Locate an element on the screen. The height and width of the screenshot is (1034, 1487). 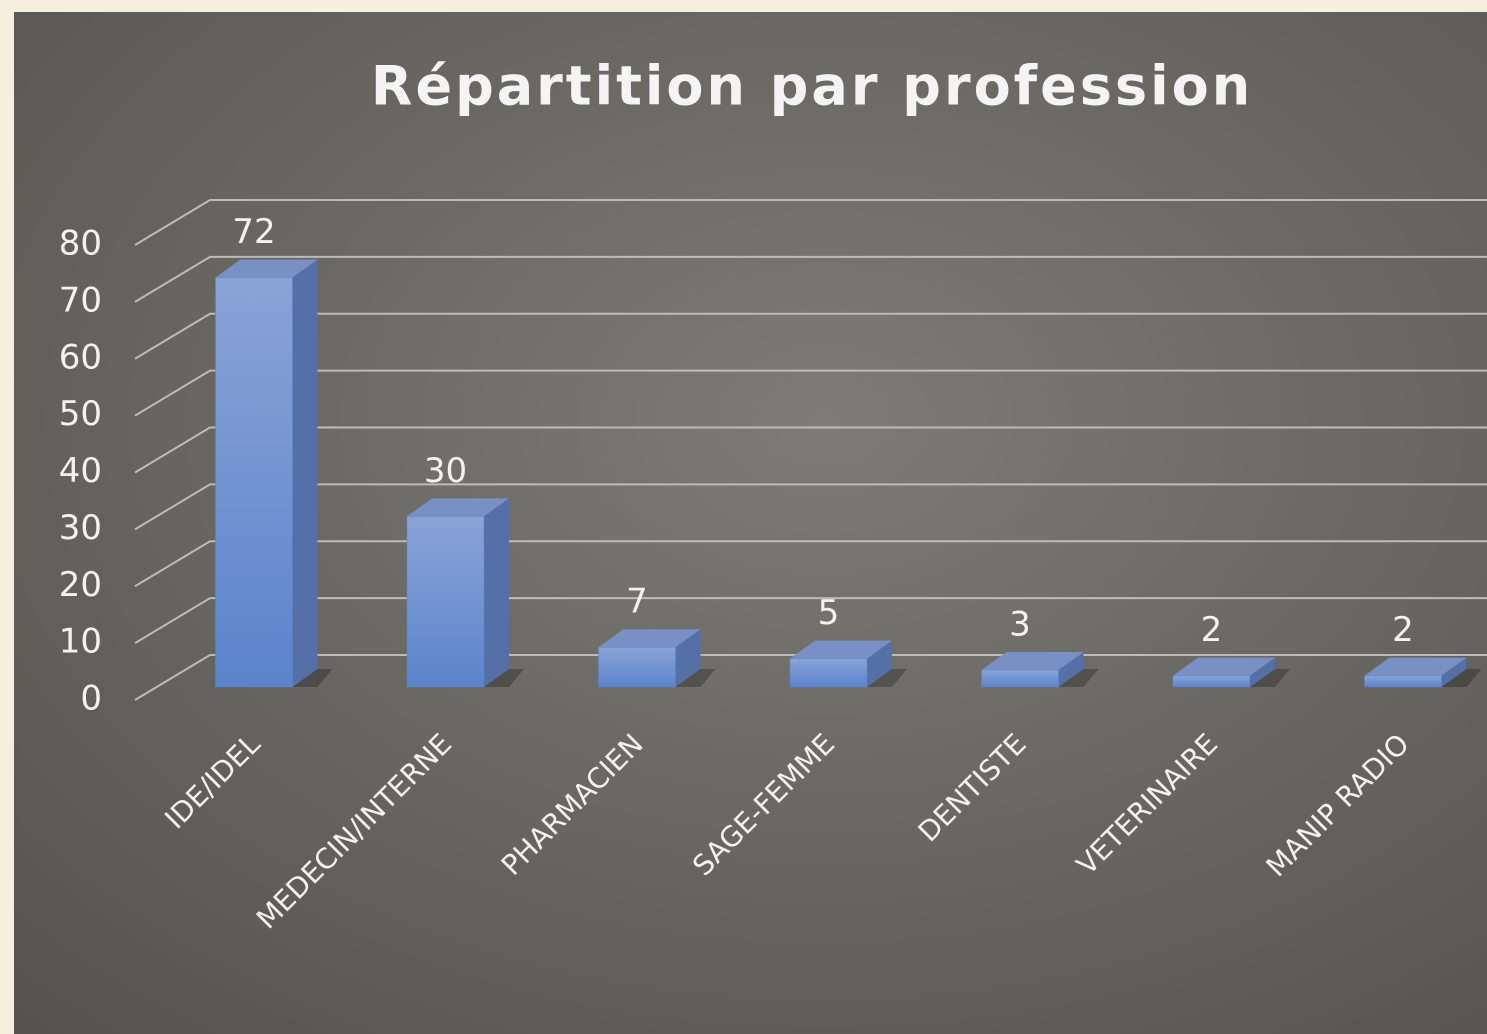
value-label: 7 is located at coordinates (637, 602).